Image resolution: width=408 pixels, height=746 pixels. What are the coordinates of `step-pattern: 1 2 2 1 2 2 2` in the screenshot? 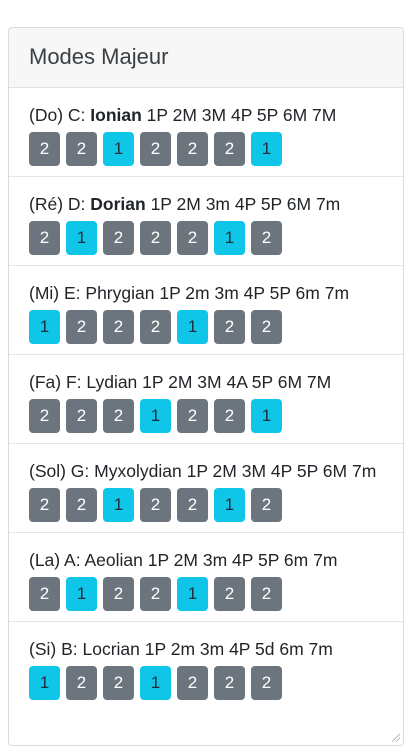 It's located at (211, 683).